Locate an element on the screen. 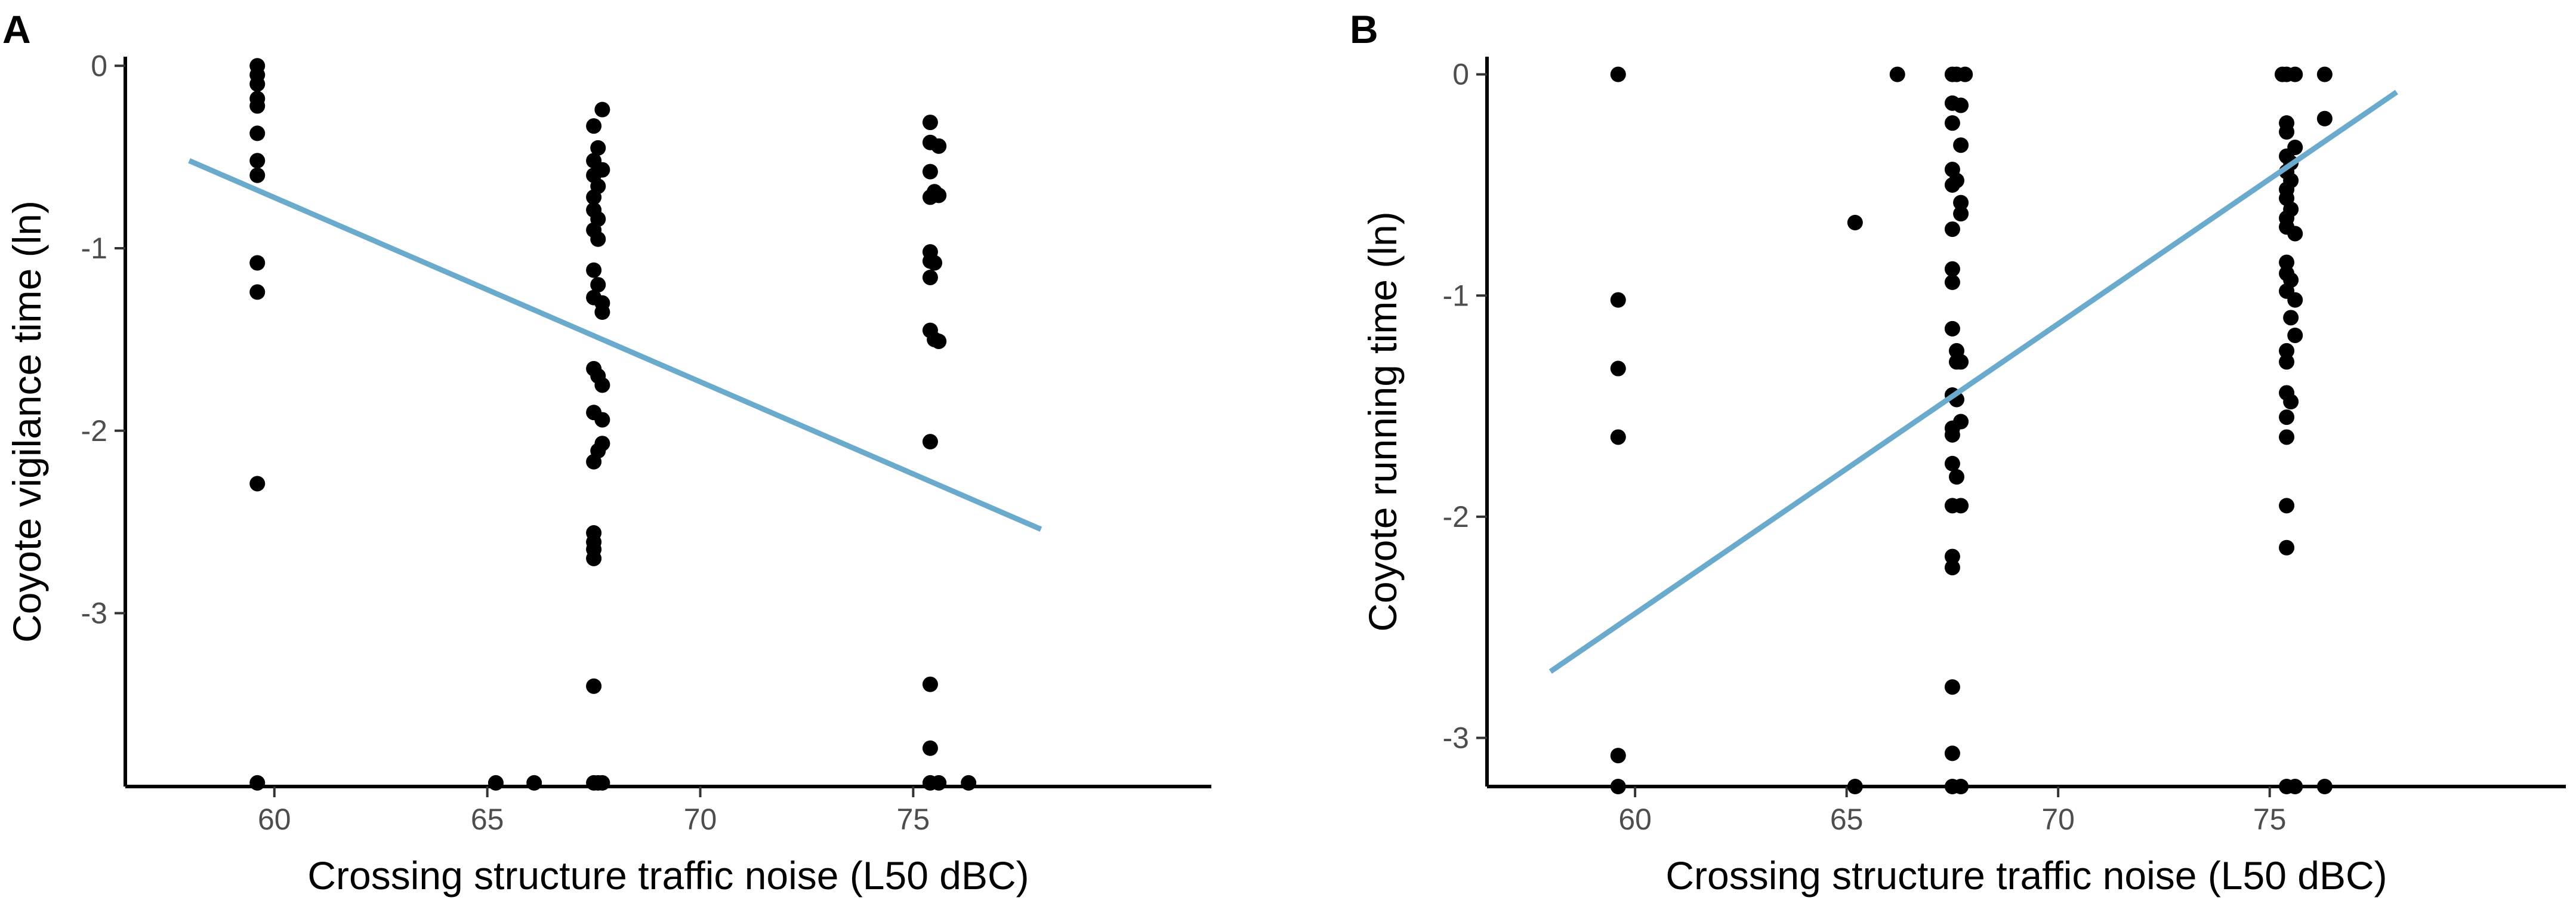 The image size is (2576, 919). regression-line is located at coordinates (615, 345).